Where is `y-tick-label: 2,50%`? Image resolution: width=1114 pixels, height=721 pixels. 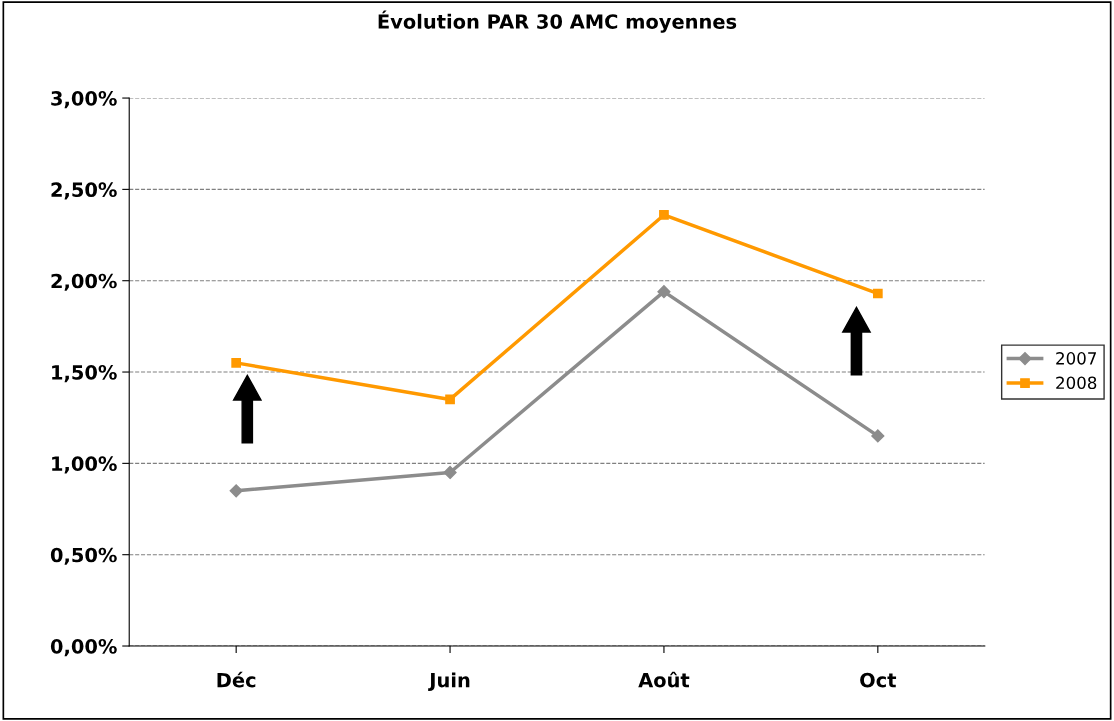 y-tick-label: 2,50% is located at coordinates (84, 191).